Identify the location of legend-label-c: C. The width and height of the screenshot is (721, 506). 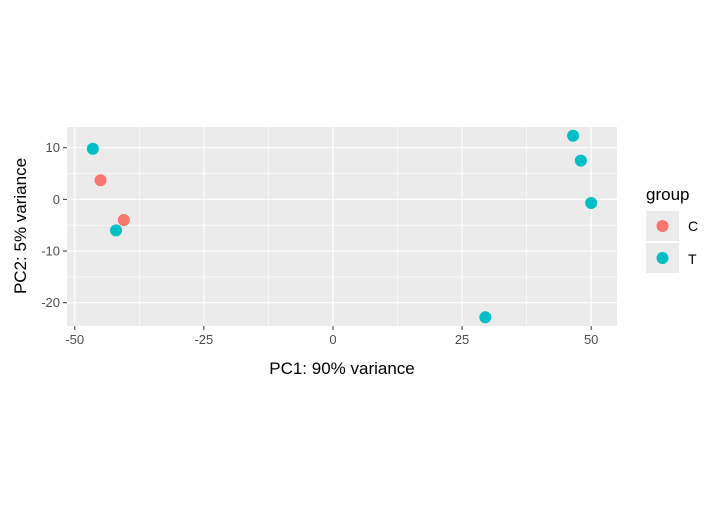
(693, 226).